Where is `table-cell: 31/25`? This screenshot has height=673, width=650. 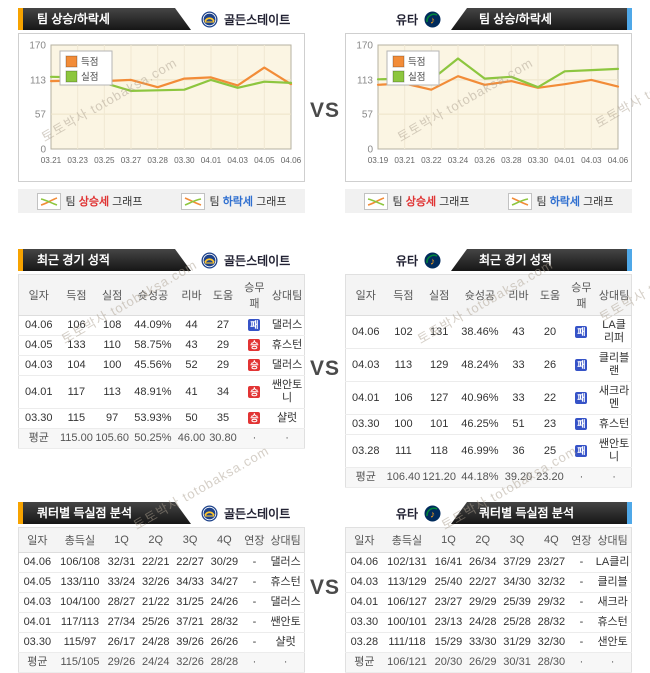 table-cell: 31/25 is located at coordinates (190, 602).